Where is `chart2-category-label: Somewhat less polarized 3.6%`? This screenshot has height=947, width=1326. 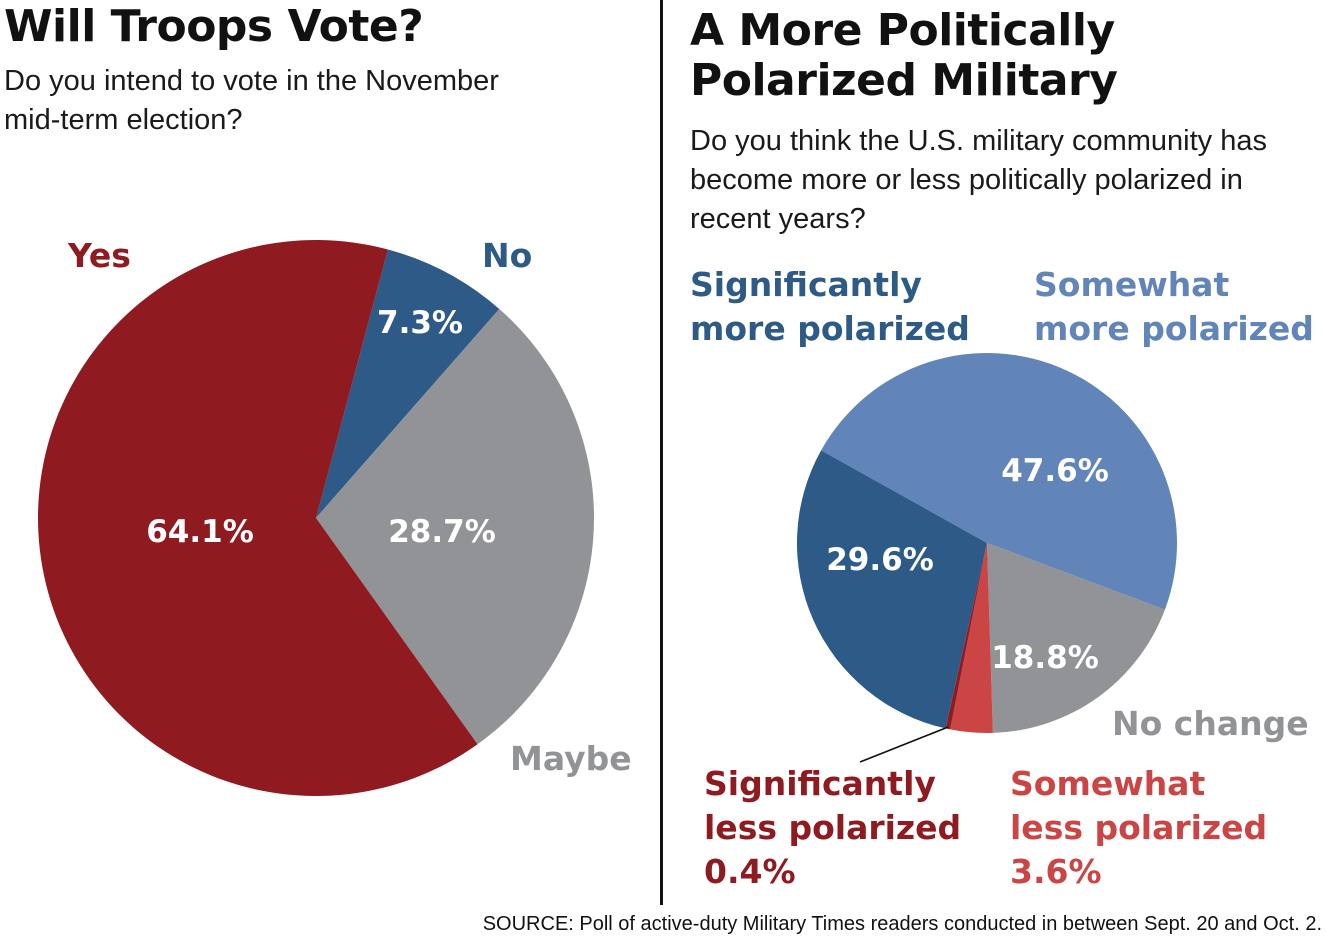
chart2-category-label: Somewhat less polarized 3.6% is located at coordinates (1138, 827).